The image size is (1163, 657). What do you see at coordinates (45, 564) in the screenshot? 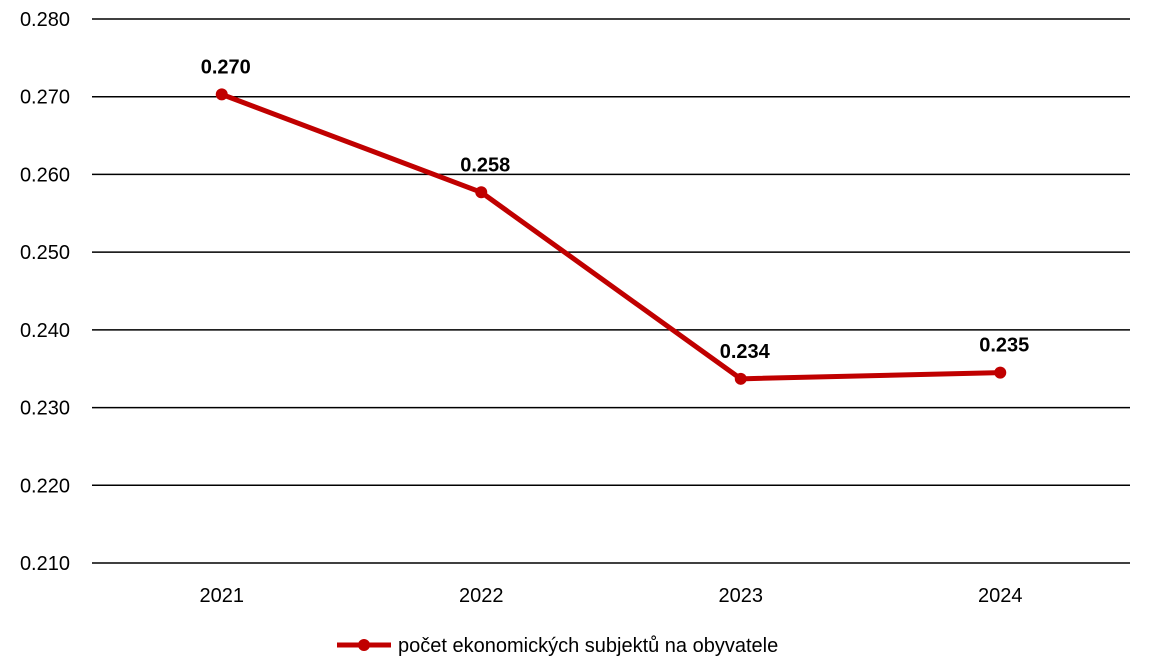
I see `y-tick-label: 0.210` at bounding box center [45, 564].